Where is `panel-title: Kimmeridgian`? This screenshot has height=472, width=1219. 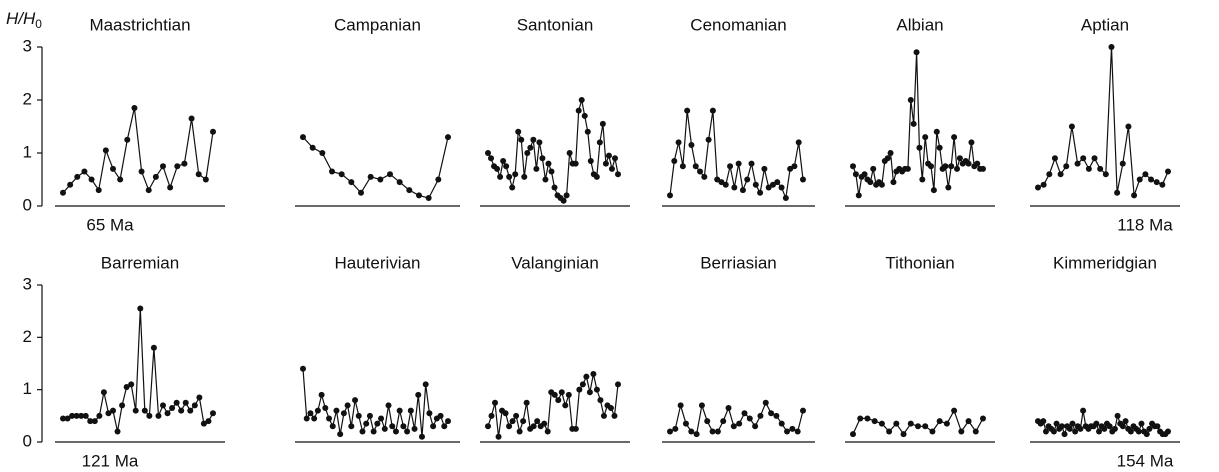 panel-title: Kimmeridgian is located at coordinates (1105, 262).